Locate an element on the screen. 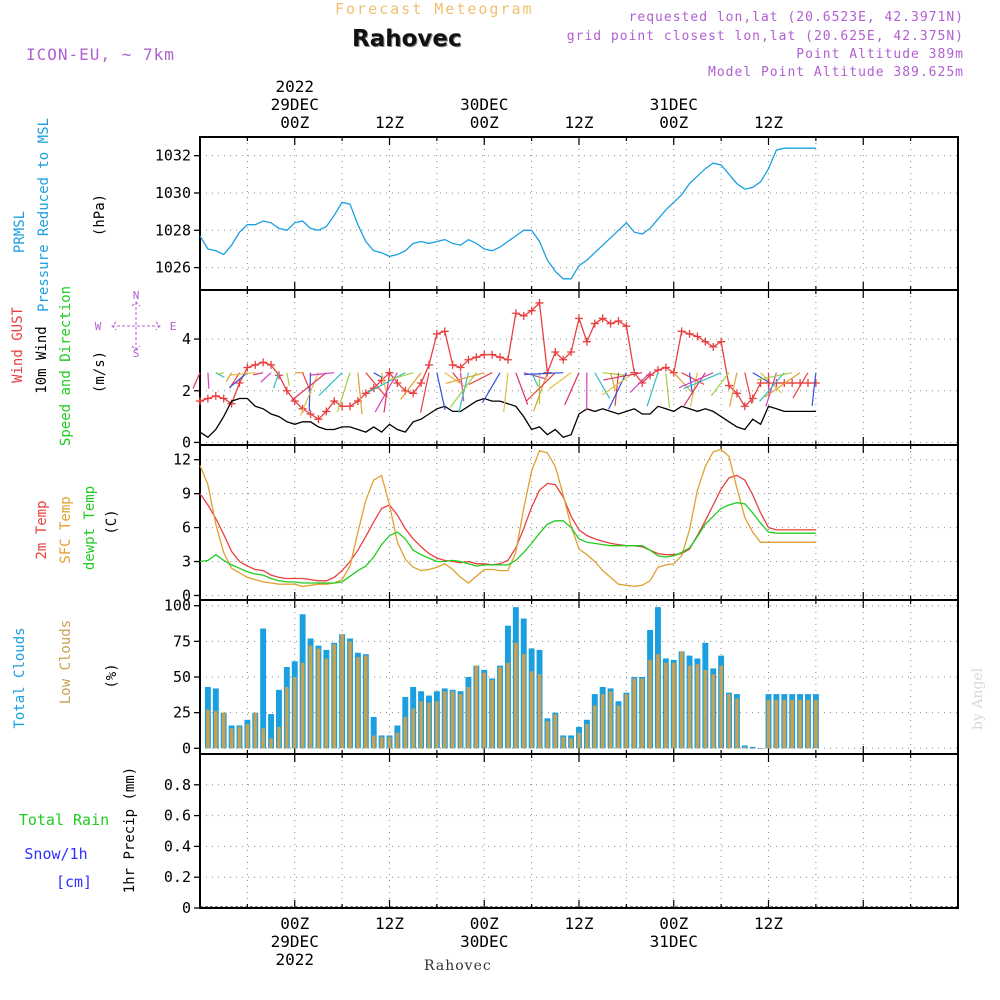 Image resolution: width=1000 pixels, height=1000 pixels. snow-unit-label: [cm] is located at coordinates (74, 882).